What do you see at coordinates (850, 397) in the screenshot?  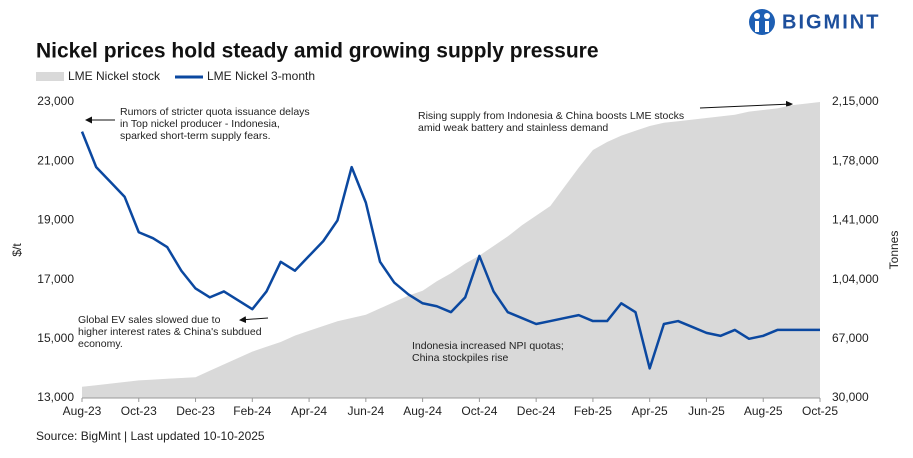 I see `y2-tick-label: 30,000` at bounding box center [850, 397].